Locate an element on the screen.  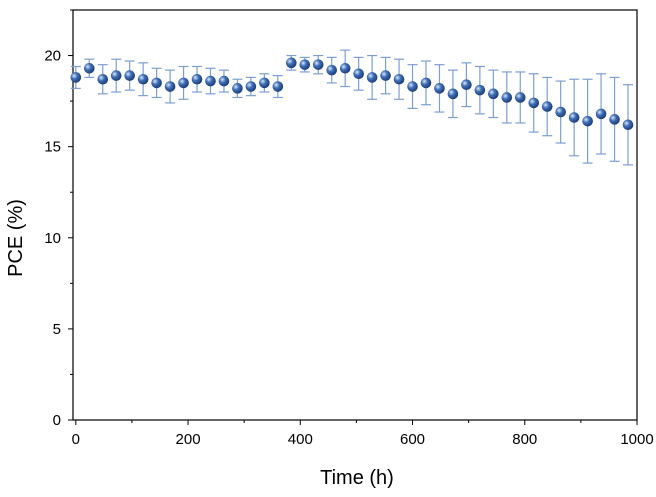
y-axis-label: PCE (%) is located at coordinates (16, 238).